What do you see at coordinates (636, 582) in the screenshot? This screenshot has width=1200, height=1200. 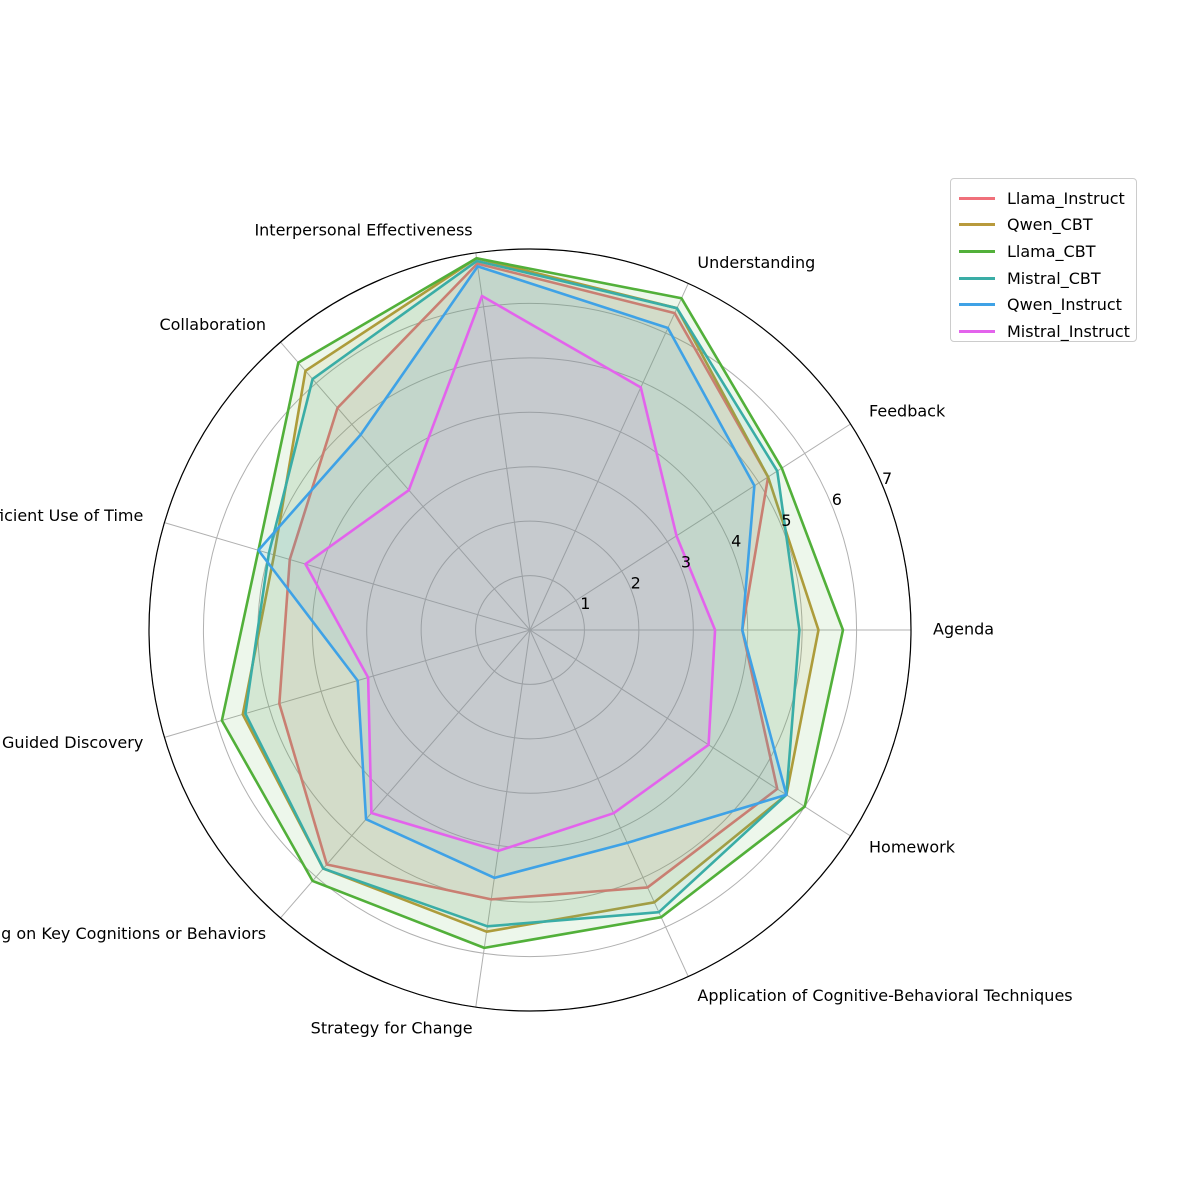 I see `radial-tick-label: 2` at bounding box center [636, 582].